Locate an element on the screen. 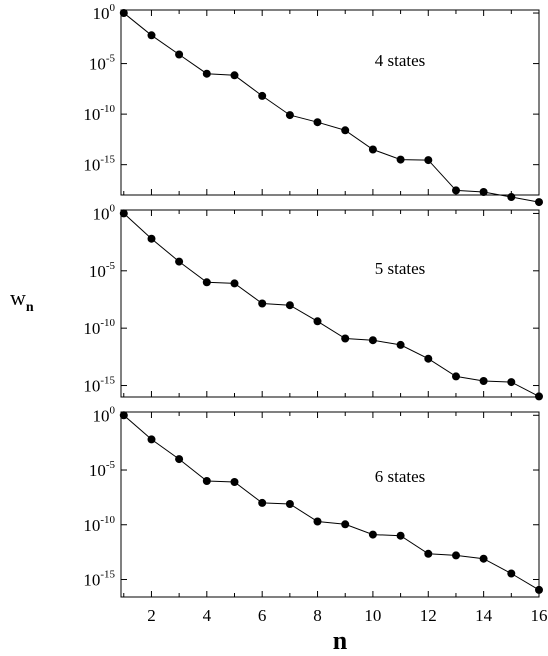  y-axis-label-main: w is located at coordinates (18, 297).